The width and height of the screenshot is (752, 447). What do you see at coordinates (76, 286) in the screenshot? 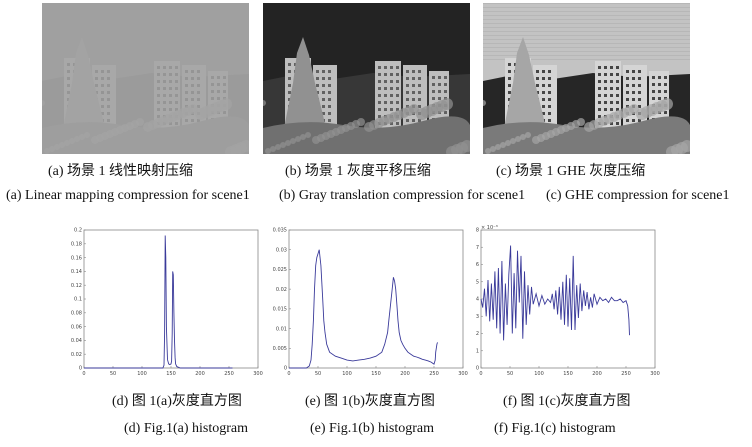
I see `y-tick-label: 0.12` at bounding box center [76, 286].